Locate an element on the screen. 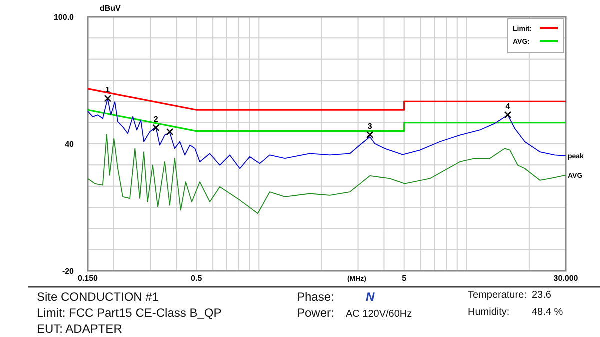 This screenshot has height=337, width=600. y-tick-label: 40 is located at coordinates (70, 144).